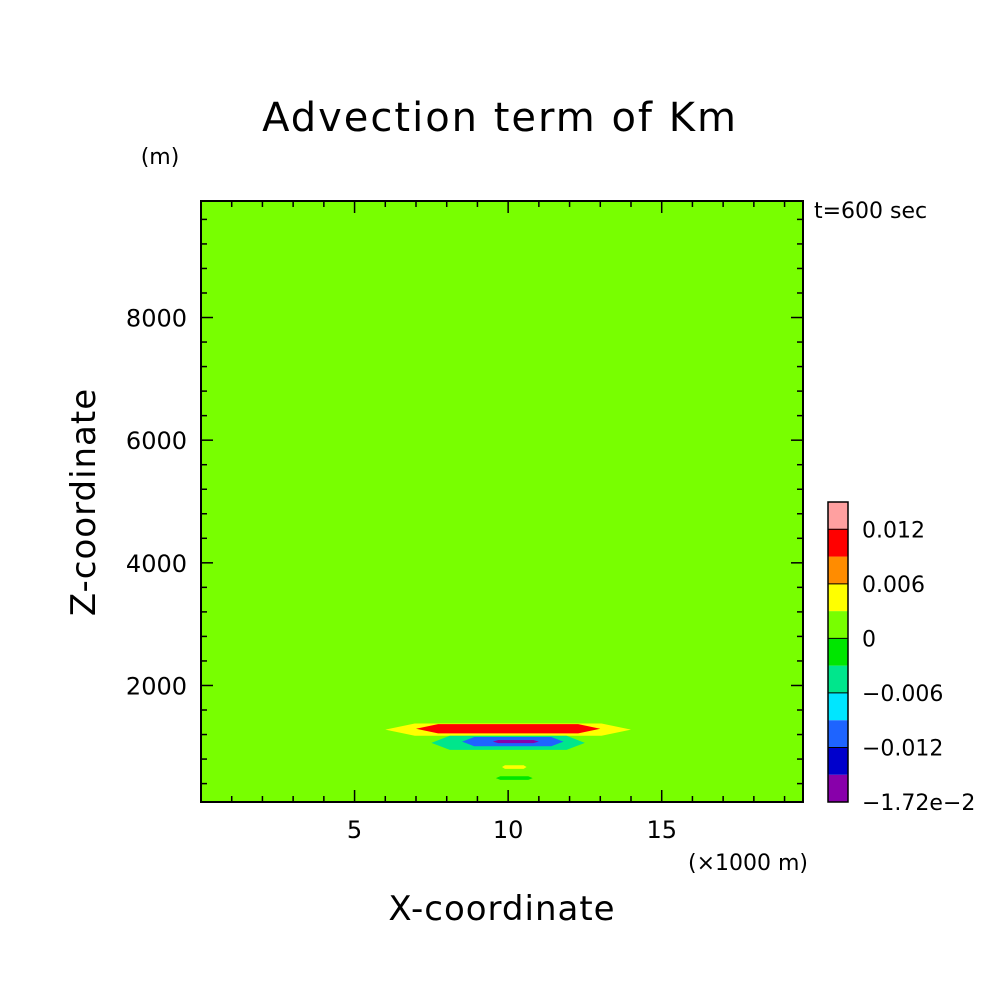  What do you see at coordinates (156, 564) in the screenshot?
I see `y-tick-label: 4000` at bounding box center [156, 564].